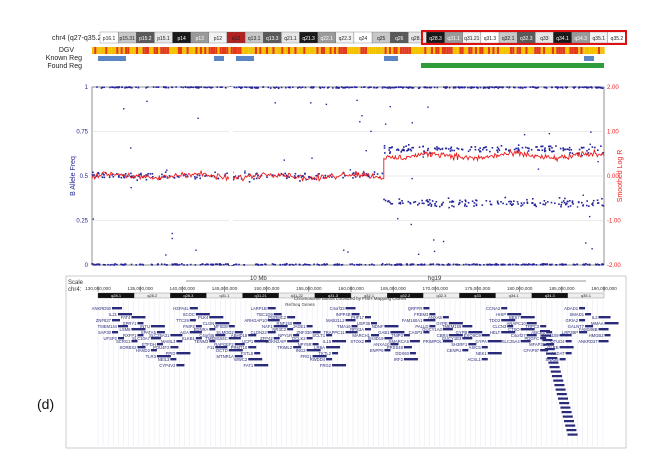  I want to click on gene-label: PGRMC2, so click(277, 317).